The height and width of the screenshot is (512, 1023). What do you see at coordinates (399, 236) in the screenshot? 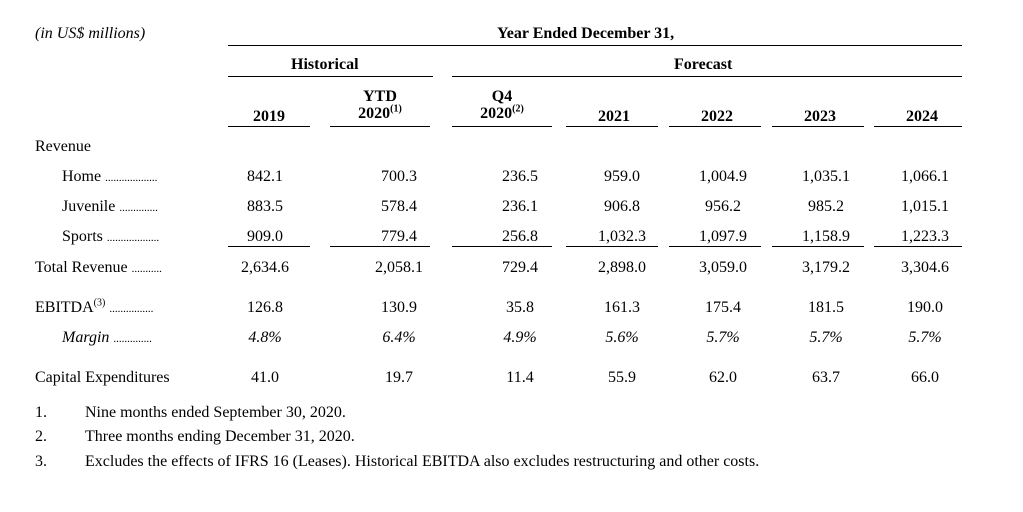
I see `table-cell: 779.4` at bounding box center [399, 236].